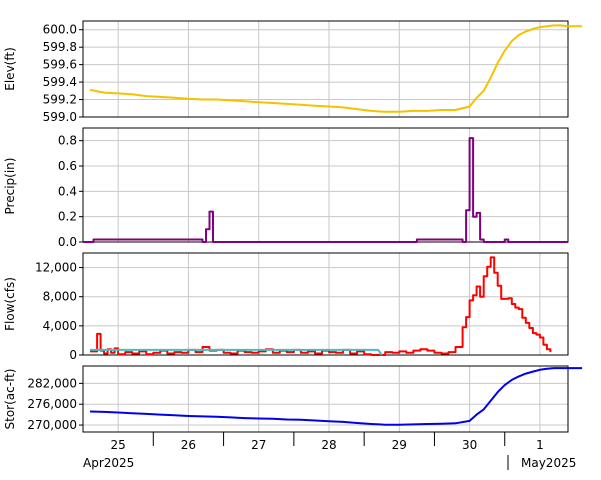 The height and width of the screenshot is (480, 601). Describe the element at coordinates (60, 297) in the screenshot. I see `flow-ytick-label-2: 8,000` at that location.